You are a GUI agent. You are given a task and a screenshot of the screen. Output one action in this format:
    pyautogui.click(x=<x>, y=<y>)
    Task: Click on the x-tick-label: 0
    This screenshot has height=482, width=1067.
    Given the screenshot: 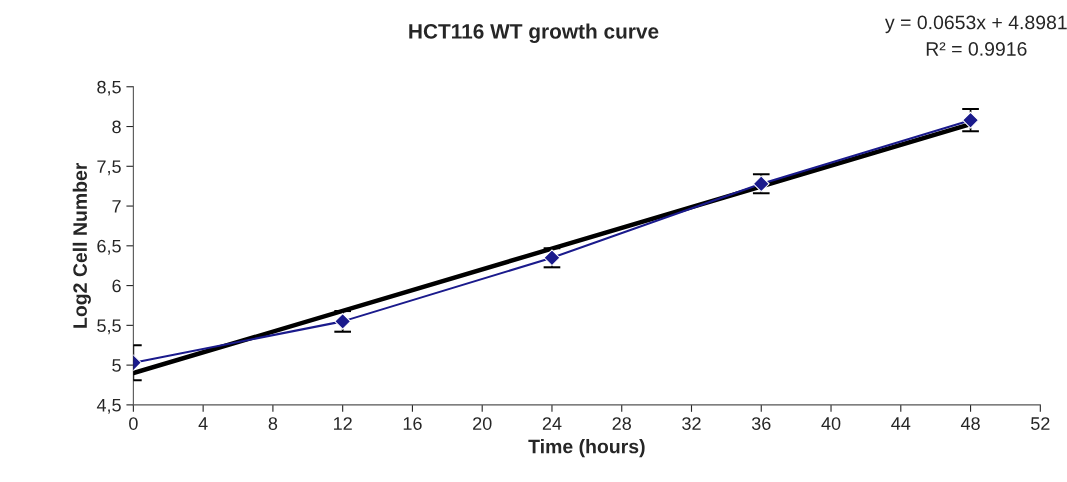 What is the action you would take?
    pyautogui.click(x=133, y=423)
    